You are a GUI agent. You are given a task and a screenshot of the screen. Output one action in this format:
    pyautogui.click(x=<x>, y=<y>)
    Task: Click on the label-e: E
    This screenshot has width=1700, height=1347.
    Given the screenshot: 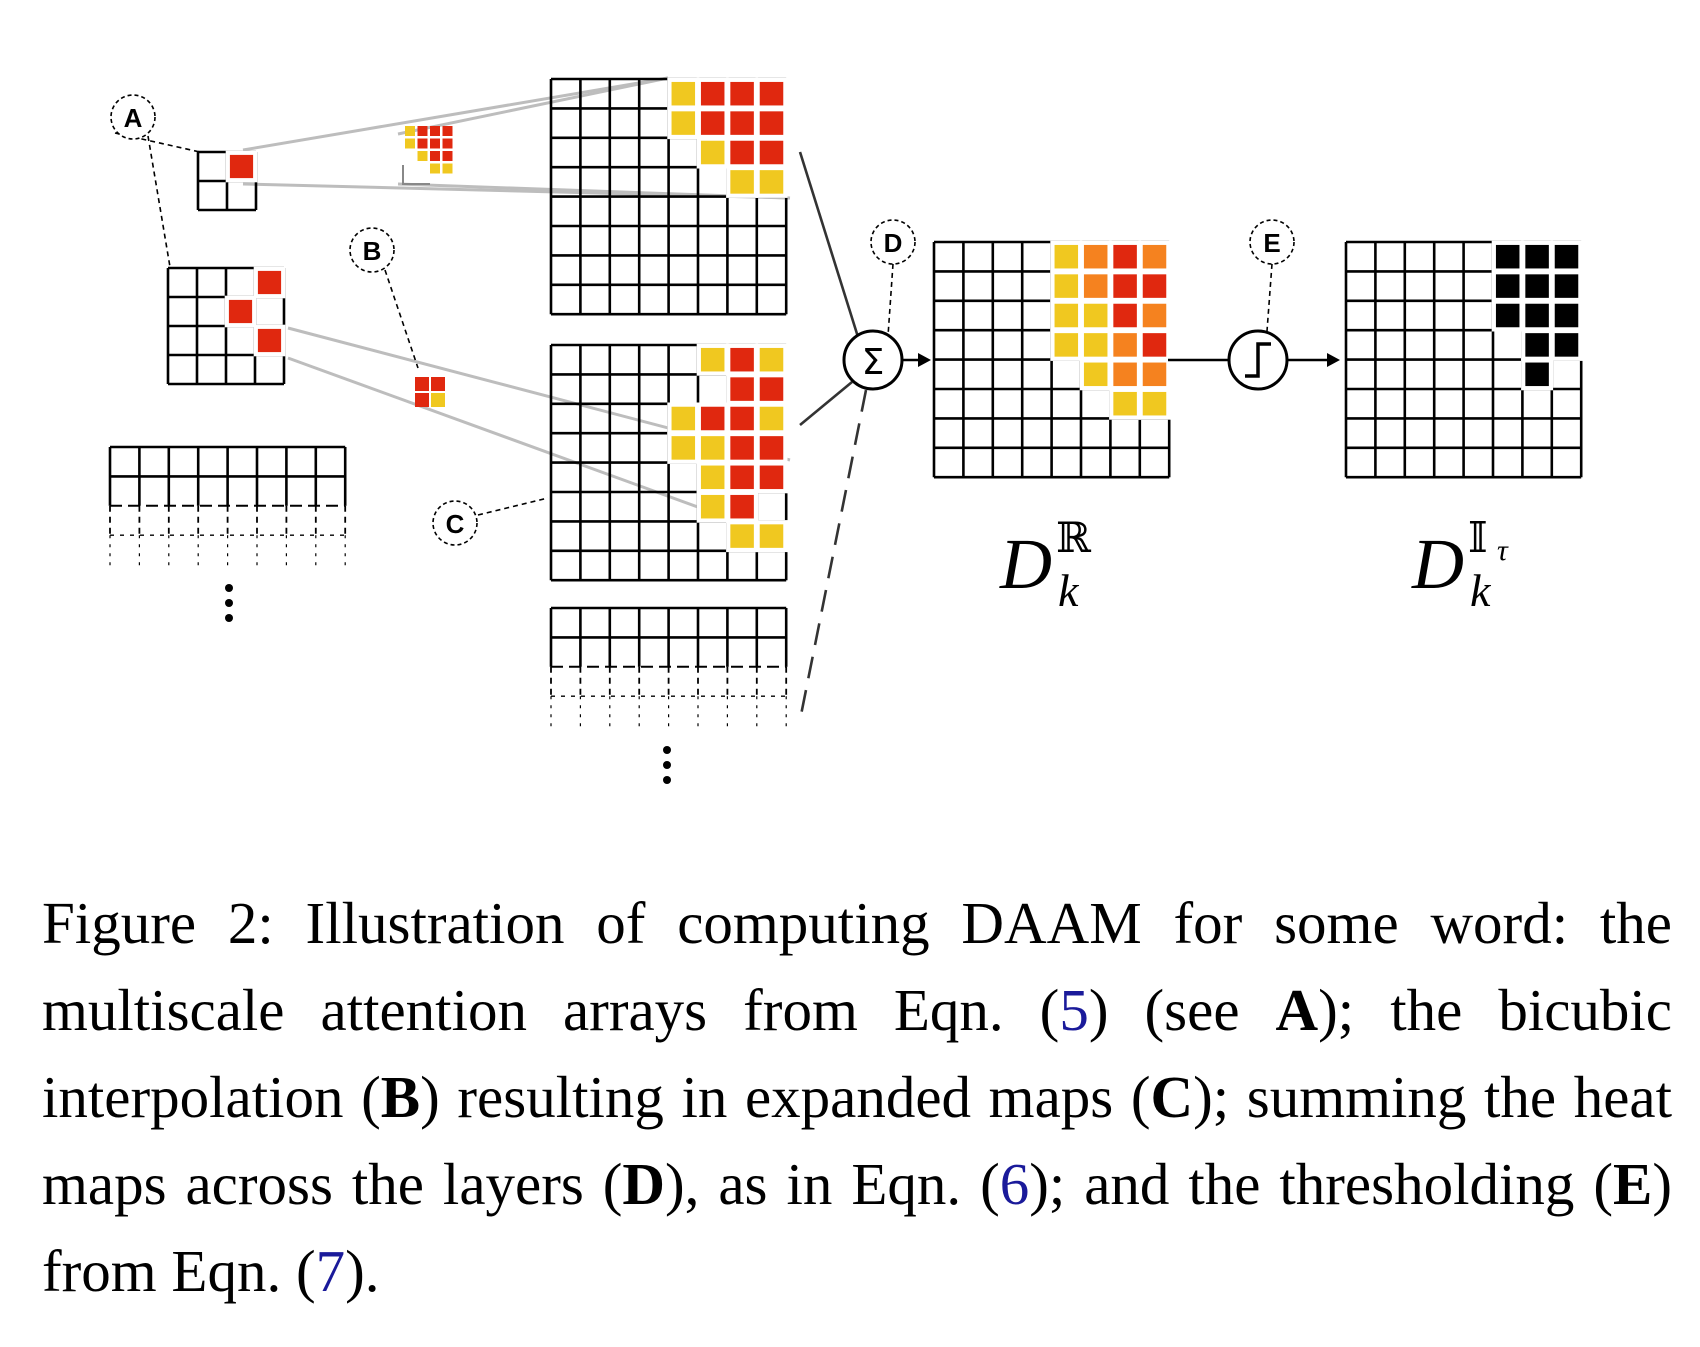 What is the action you would take?
    pyautogui.click(x=1272, y=242)
    